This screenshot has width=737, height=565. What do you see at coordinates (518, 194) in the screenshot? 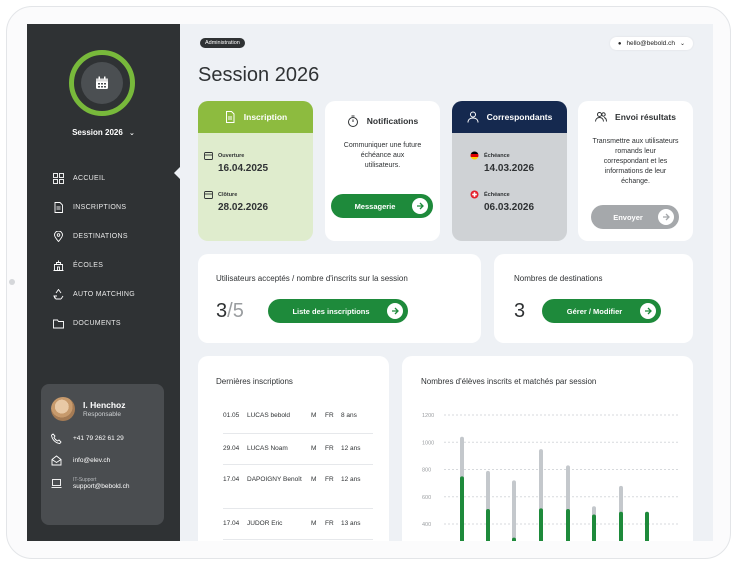
I see `deadline-ch-label: Échéance` at bounding box center [518, 194].